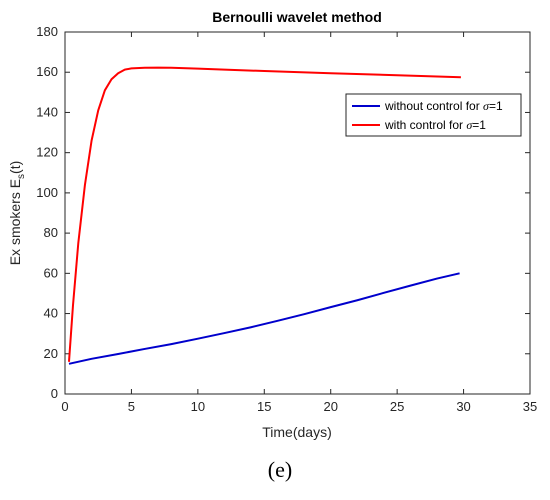  Describe the element at coordinates (264, 406) in the screenshot. I see `x-tick-label: 15` at that location.